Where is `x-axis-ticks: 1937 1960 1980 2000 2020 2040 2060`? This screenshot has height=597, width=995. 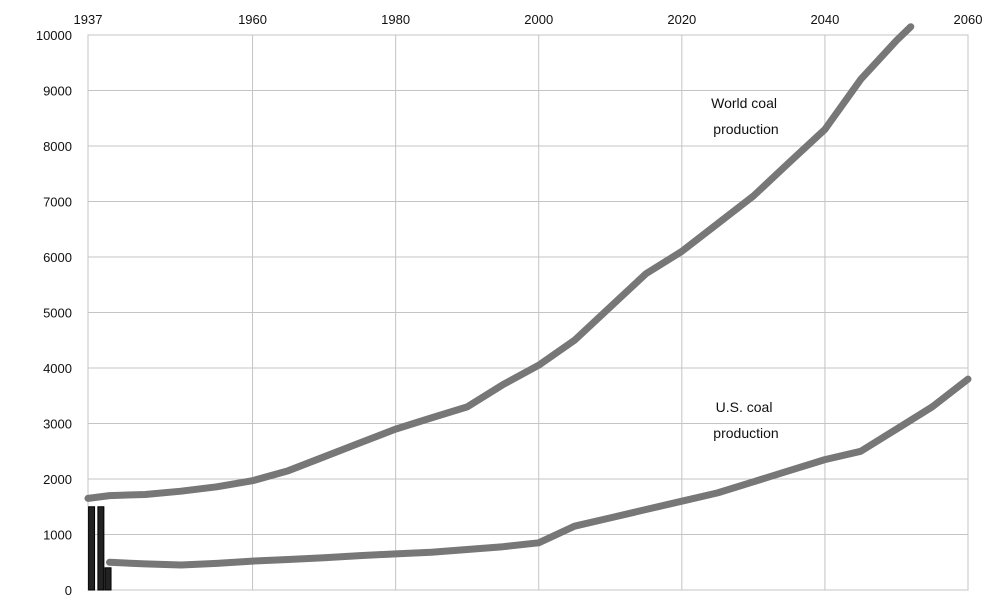
x-axis-ticks: 1937 1960 1980 2000 2020 2040 2060 is located at coordinates (528, 19).